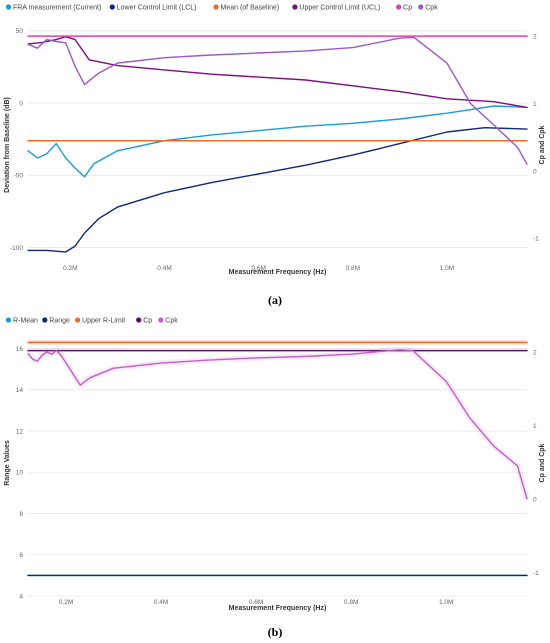  What do you see at coordinates (20, 390) in the screenshot?
I see `y-tick-label: 14` at bounding box center [20, 390].